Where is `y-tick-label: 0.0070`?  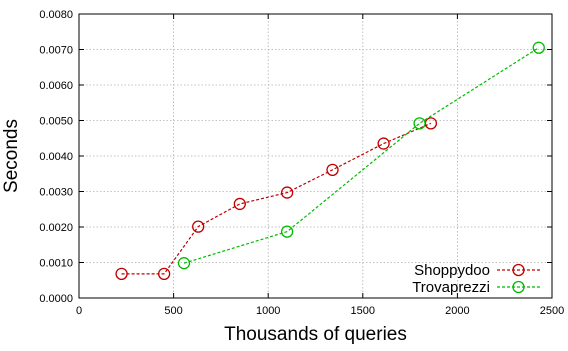 y-tick-label: 0.0070 is located at coordinates (56, 51).